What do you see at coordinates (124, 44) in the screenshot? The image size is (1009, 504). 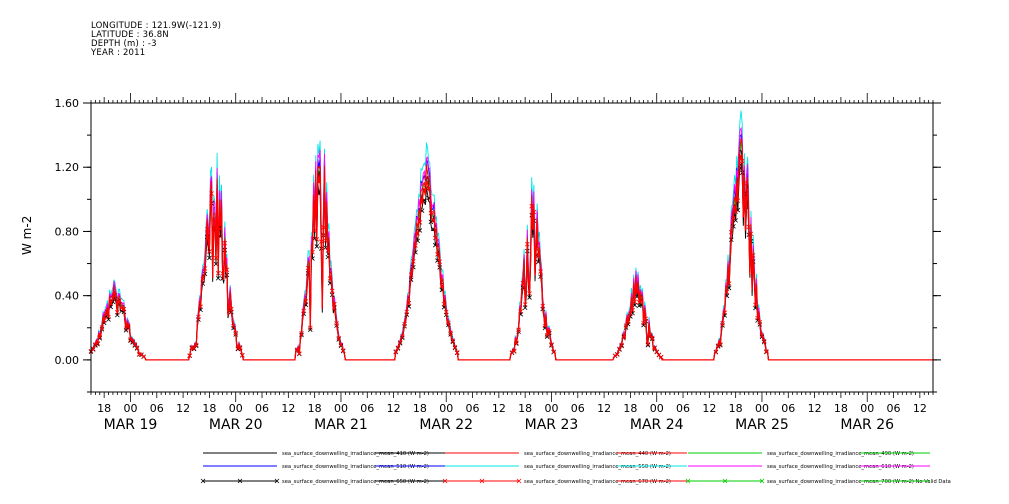 I see `header-depth: DEPTH (m) : -3` at bounding box center [124, 44].